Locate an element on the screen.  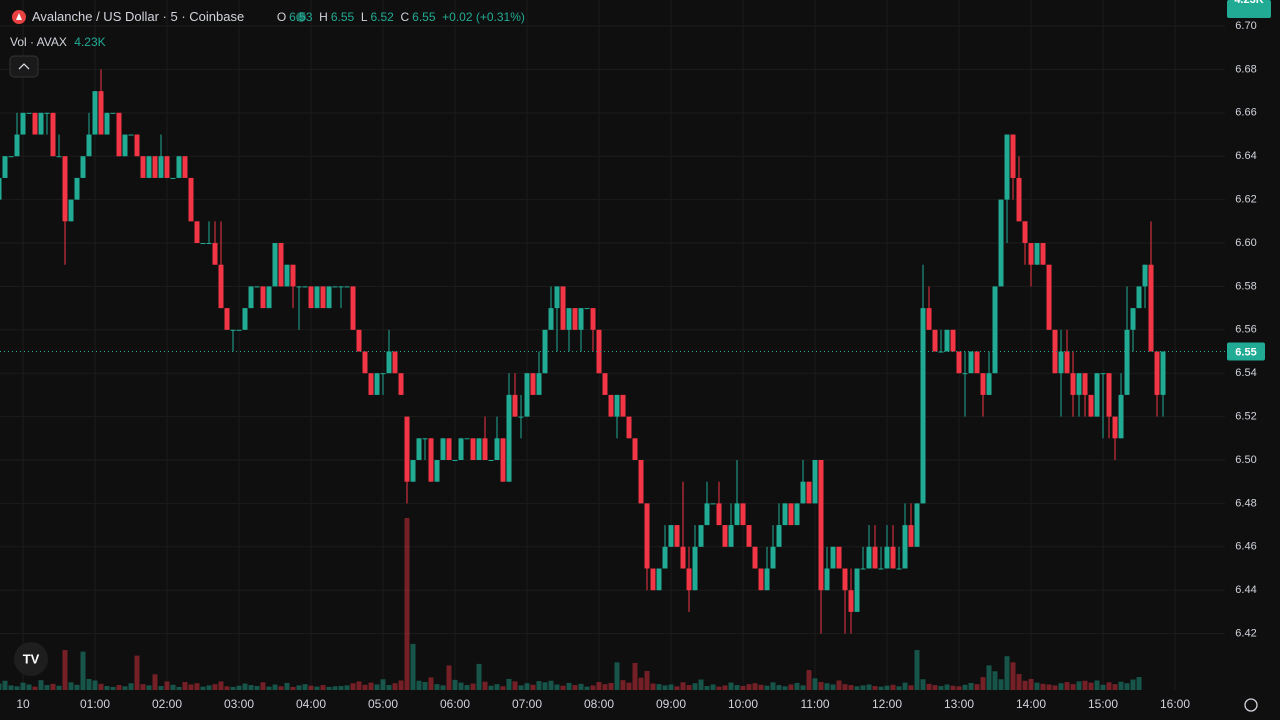
settings-icon is located at coordinates (1251, 705).